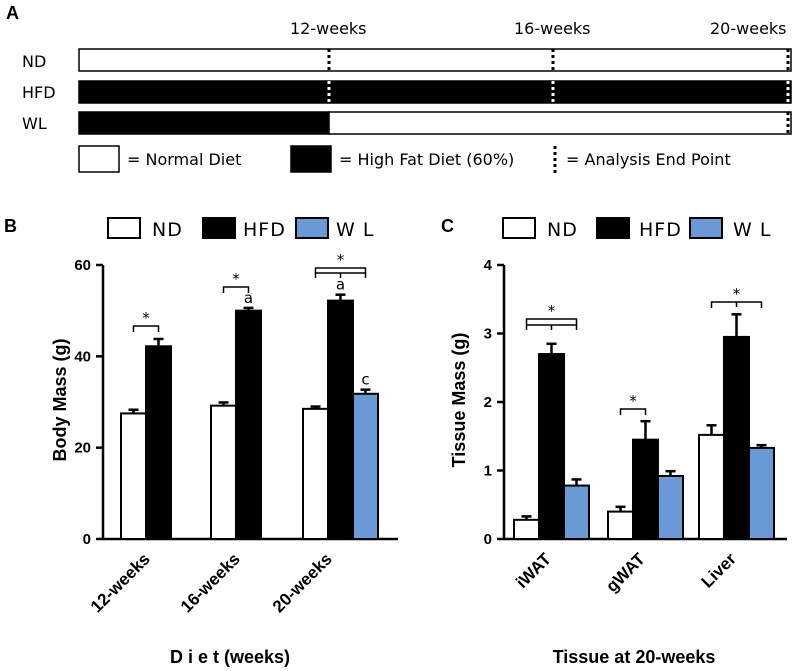 The width and height of the screenshot is (794, 671). I want to click on category-label: 20-weeks, so click(302, 582).